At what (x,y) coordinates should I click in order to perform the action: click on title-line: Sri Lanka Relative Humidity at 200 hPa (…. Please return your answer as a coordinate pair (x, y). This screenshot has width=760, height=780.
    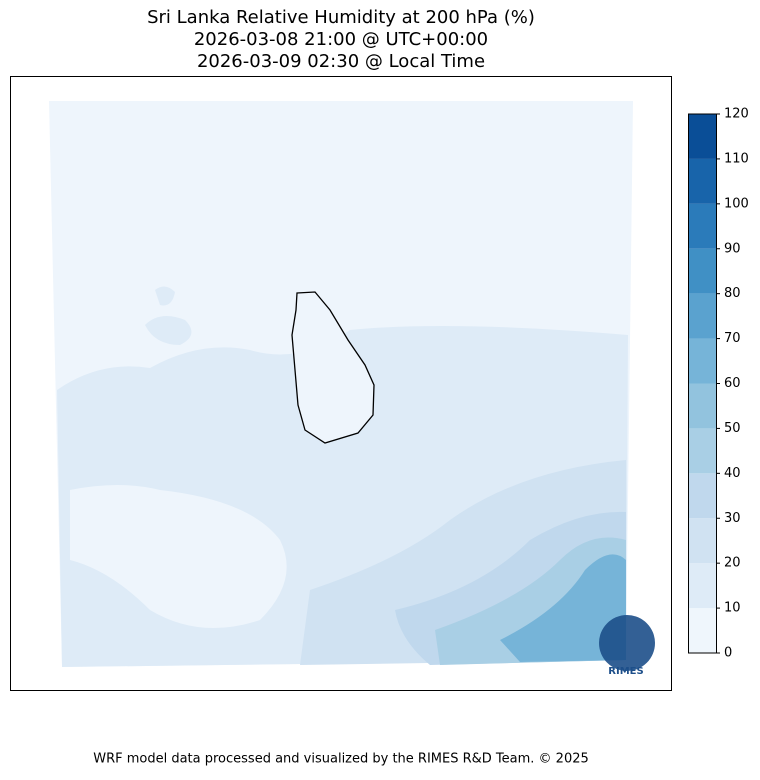
    Looking at the image, I should click on (341, 17).